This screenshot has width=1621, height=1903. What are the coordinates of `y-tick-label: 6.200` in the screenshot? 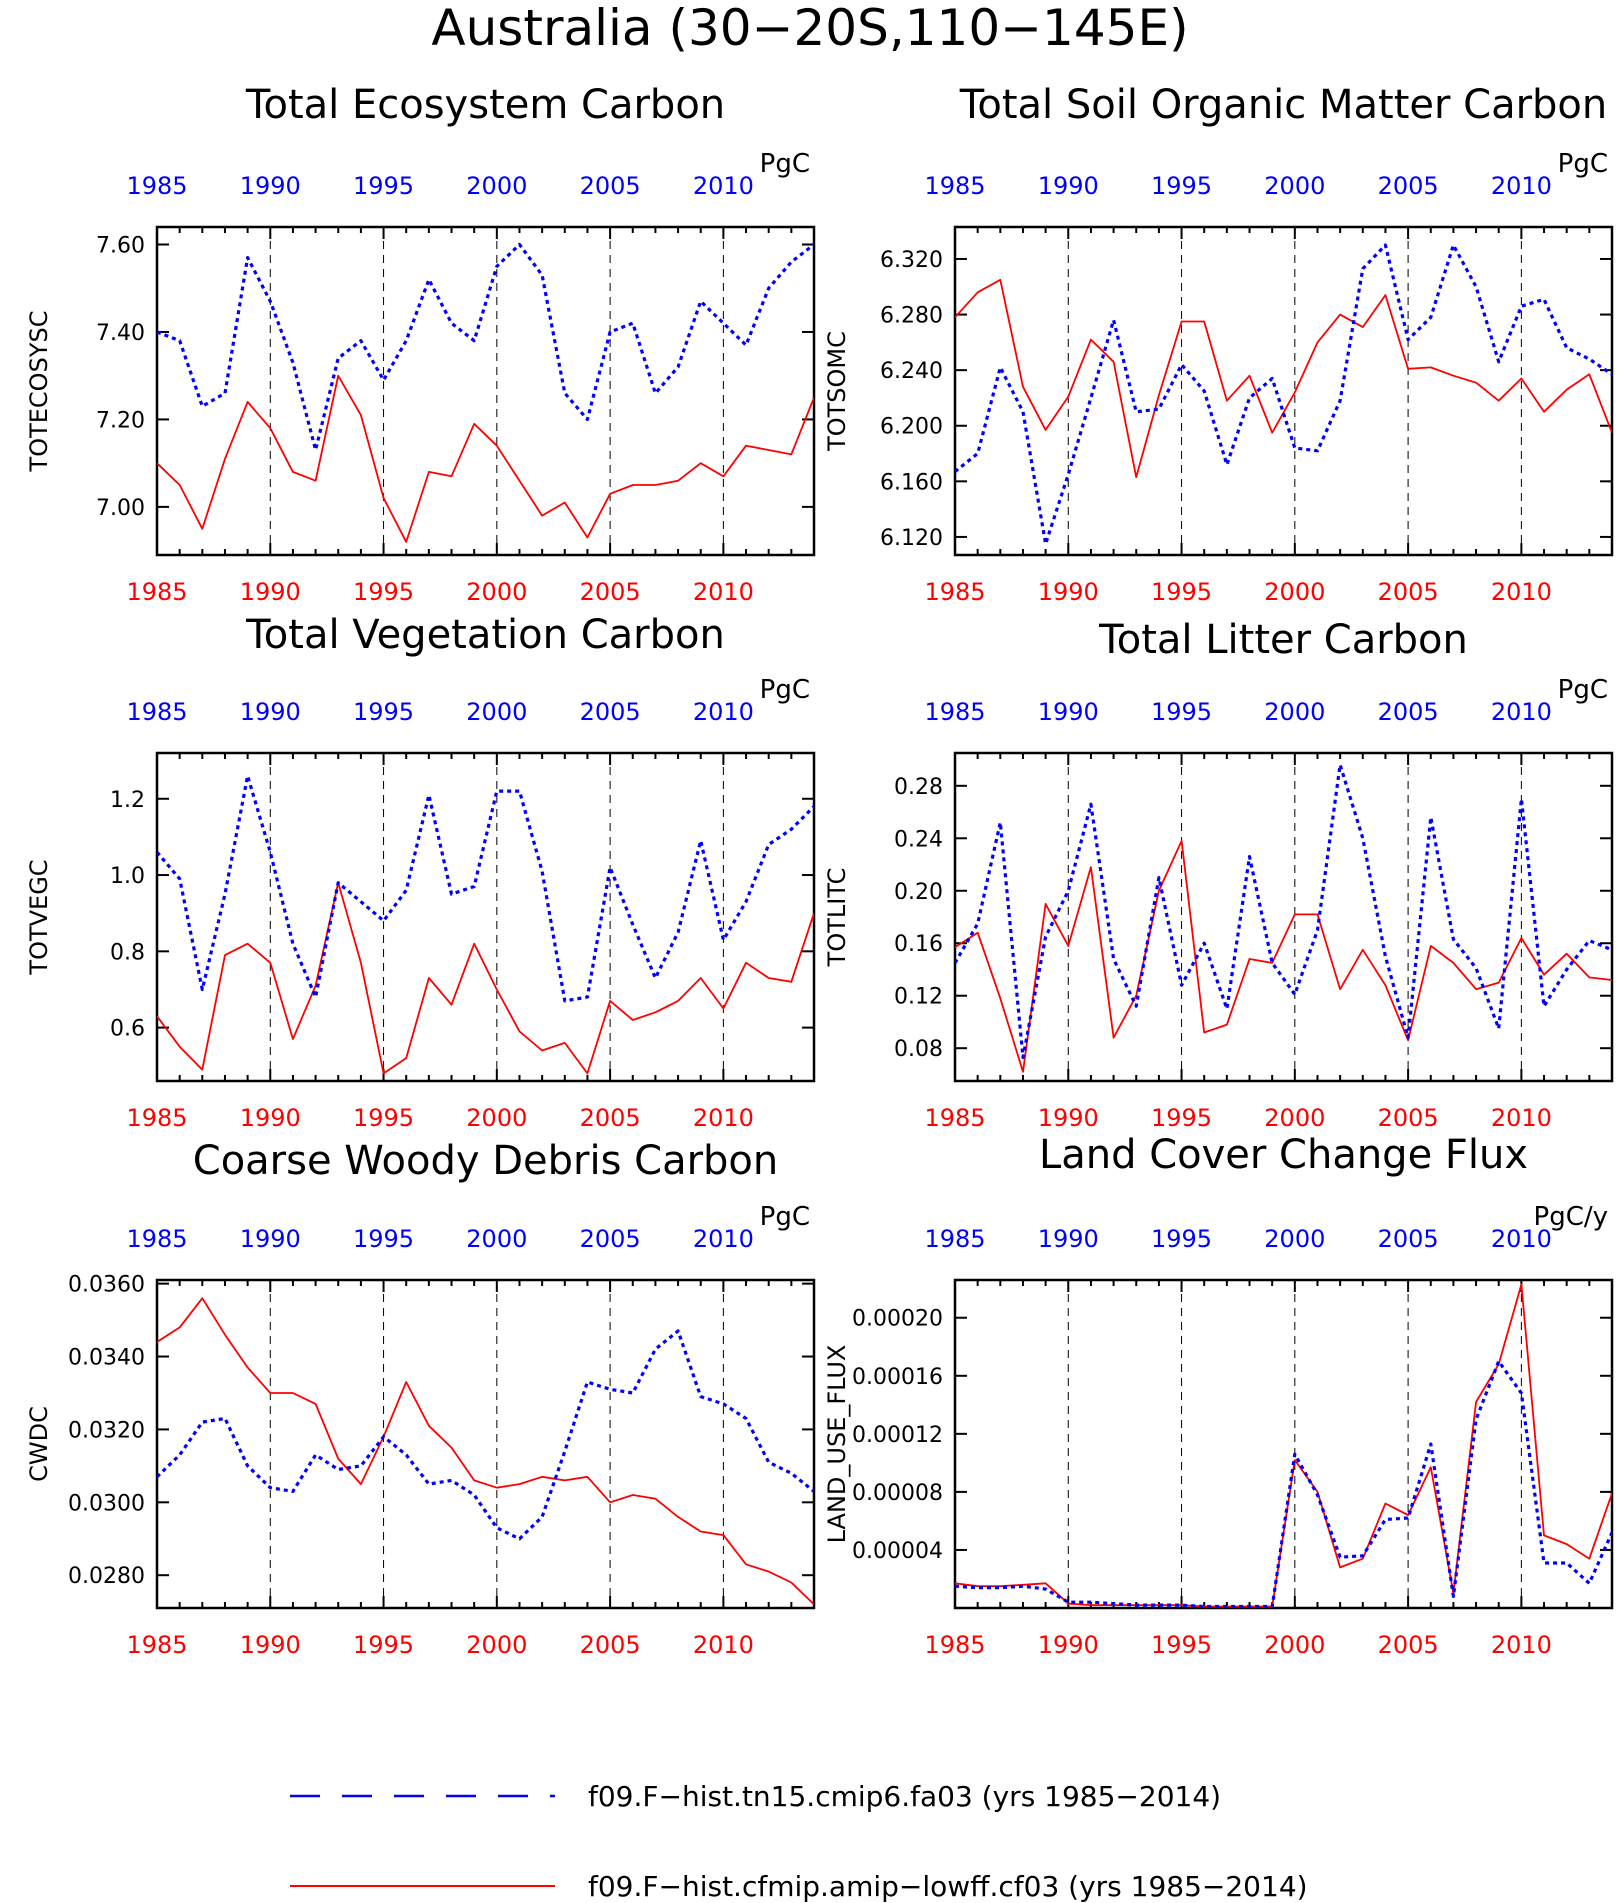 It's located at (911, 427).